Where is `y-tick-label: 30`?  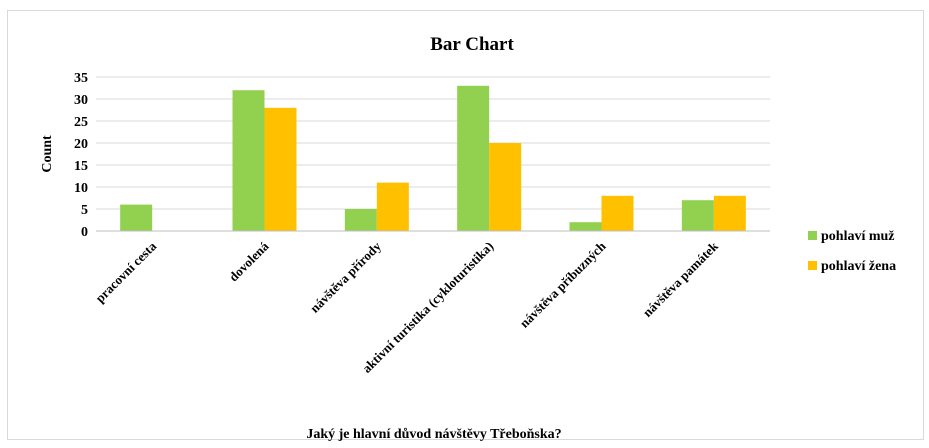 y-tick-label: 30 is located at coordinates (81, 100).